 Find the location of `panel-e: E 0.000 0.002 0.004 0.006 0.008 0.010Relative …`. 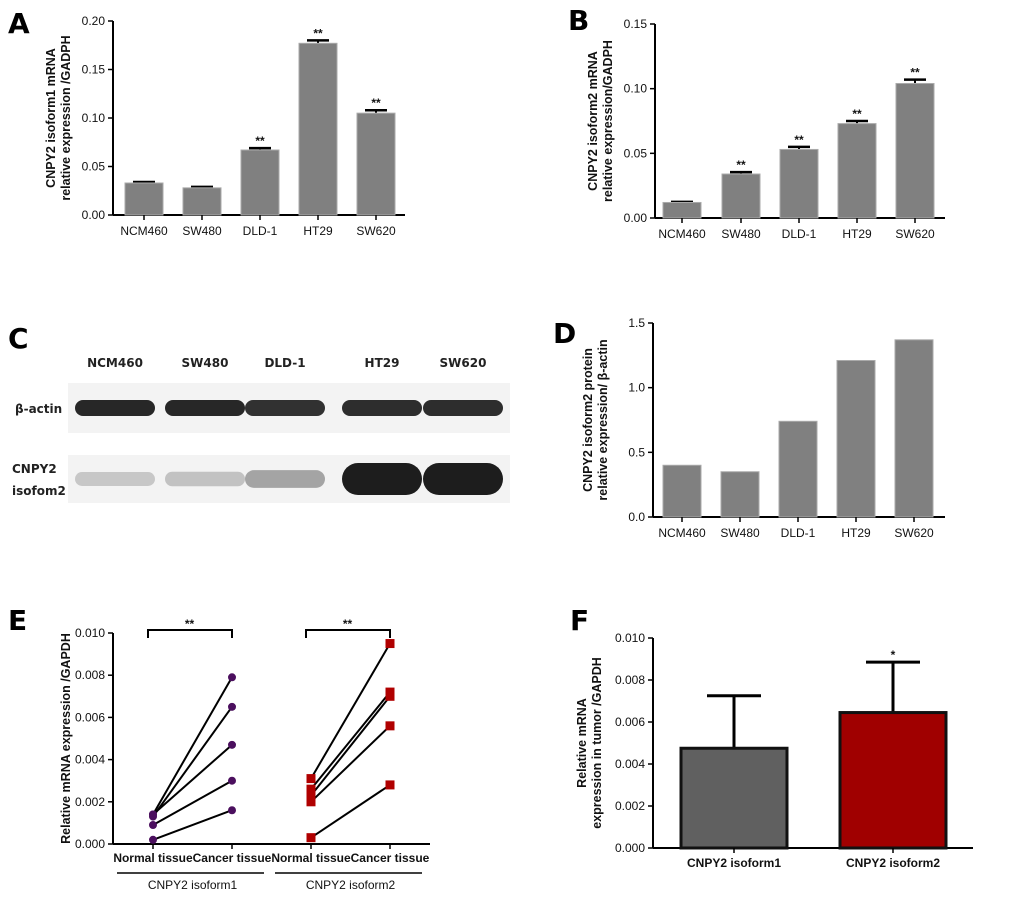

panel-e: E 0.000 0.002 0.004 0.006 0.008 0.010Relative … is located at coordinates (219, 748).